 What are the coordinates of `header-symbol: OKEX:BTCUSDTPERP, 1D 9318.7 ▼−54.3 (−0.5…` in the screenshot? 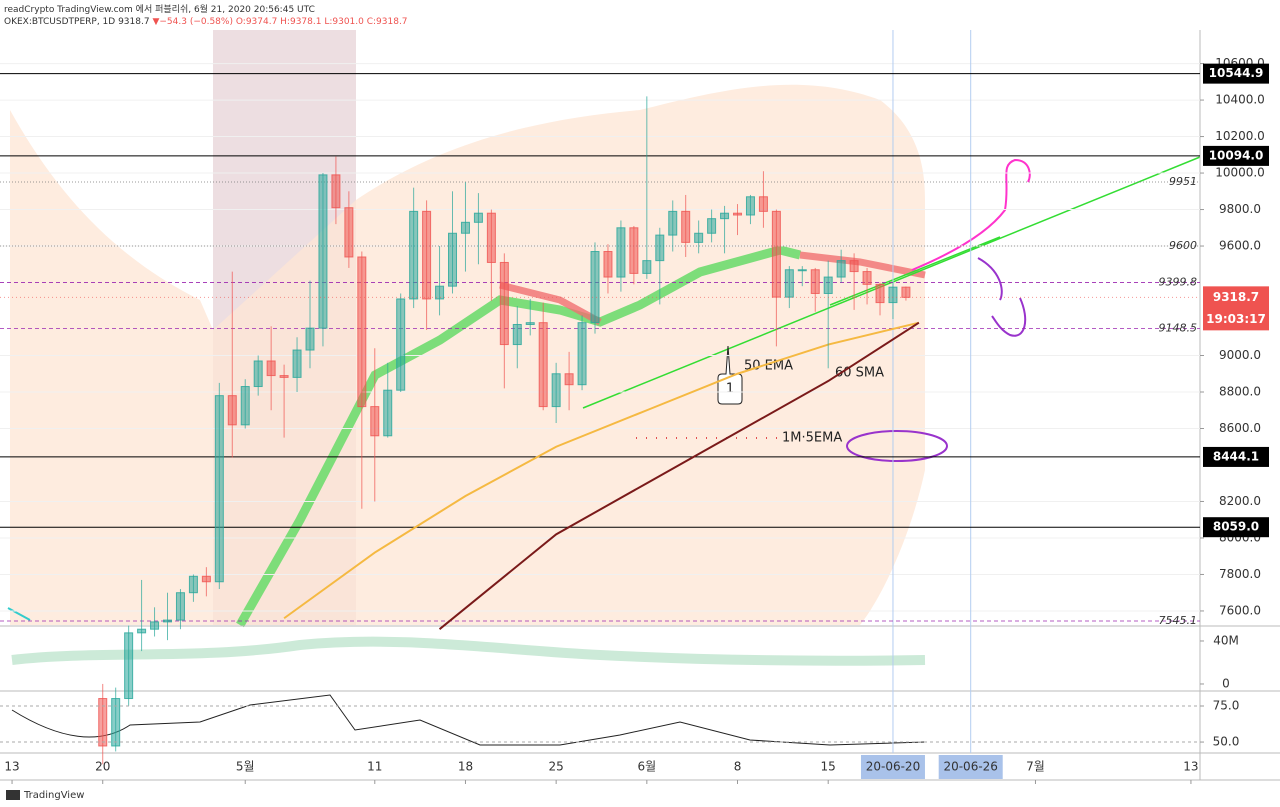 It's located at (206, 22).